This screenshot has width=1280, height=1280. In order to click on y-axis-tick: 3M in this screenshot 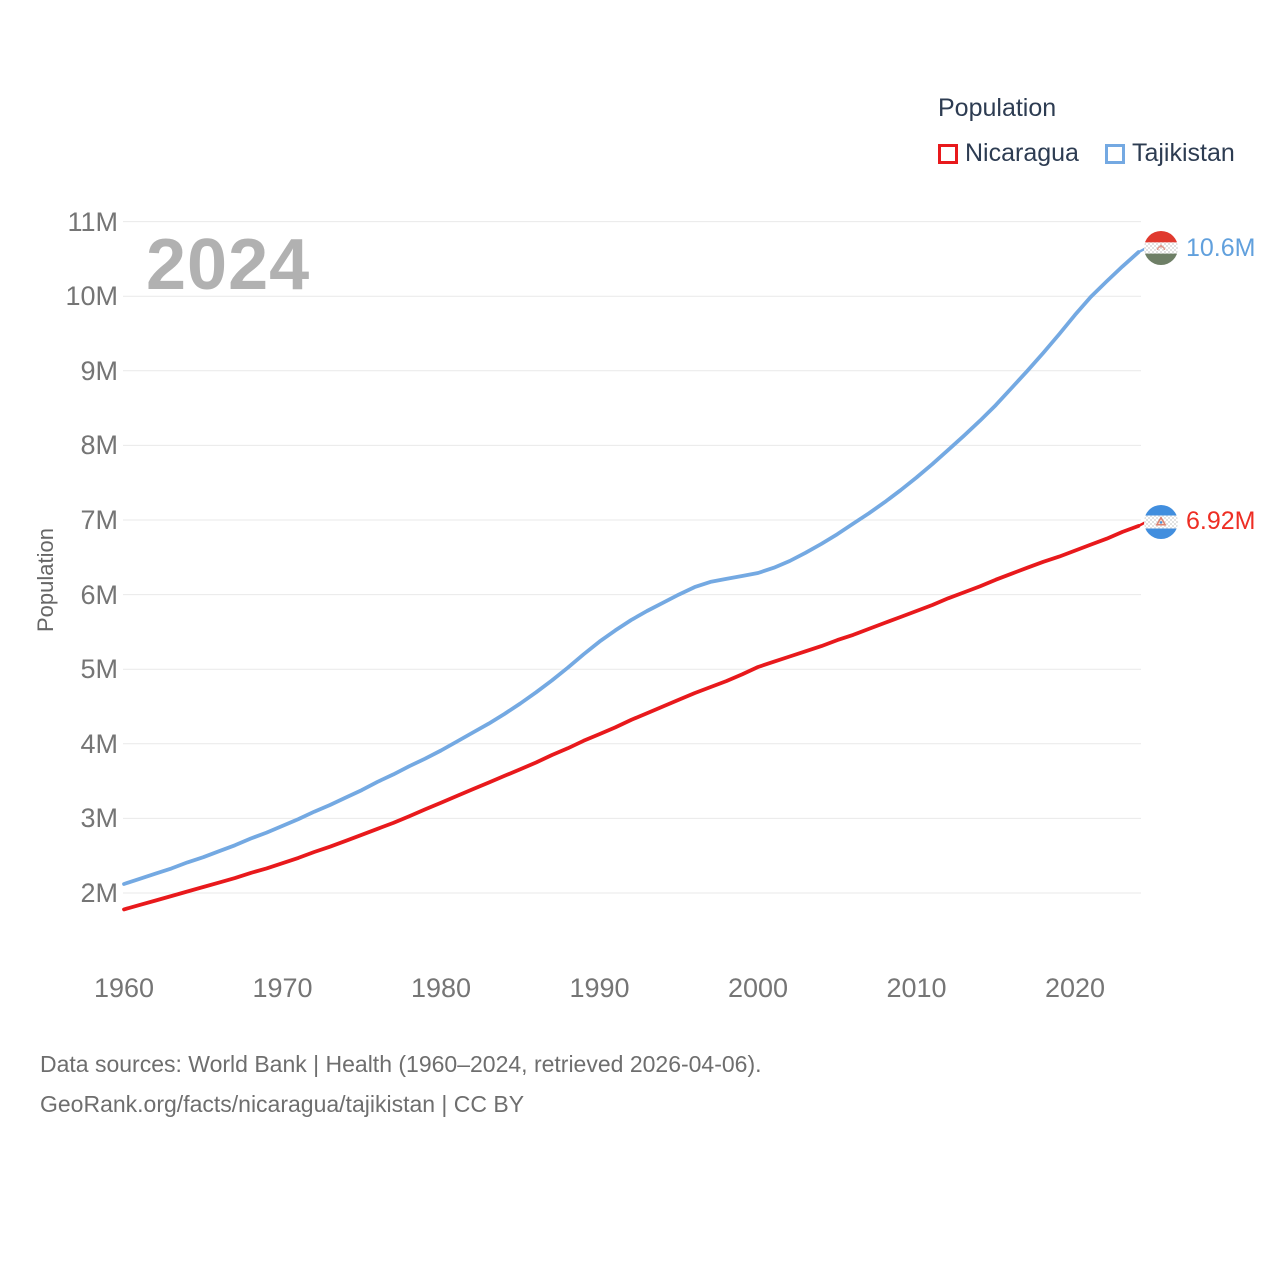, I will do `click(99, 818)`.